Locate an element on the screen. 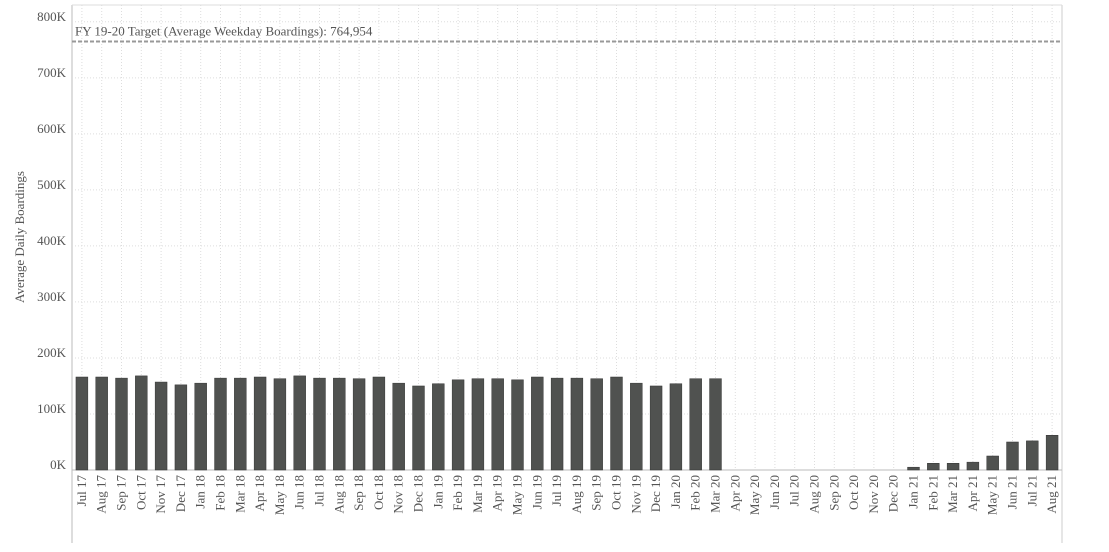 This screenshot has height=552, width=1109. x-tick-label: Apr 20 is located at coordinates (734, 493).